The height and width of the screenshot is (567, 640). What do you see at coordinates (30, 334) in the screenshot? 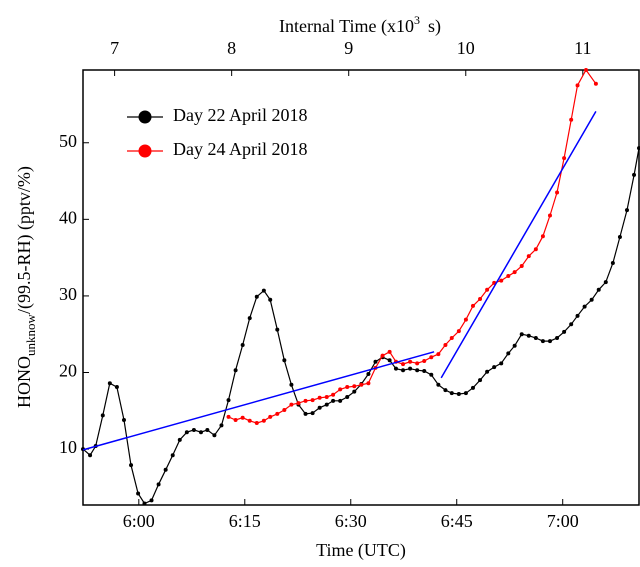
I see `y-label-sub: unknow` at bounding box center [30, 334].